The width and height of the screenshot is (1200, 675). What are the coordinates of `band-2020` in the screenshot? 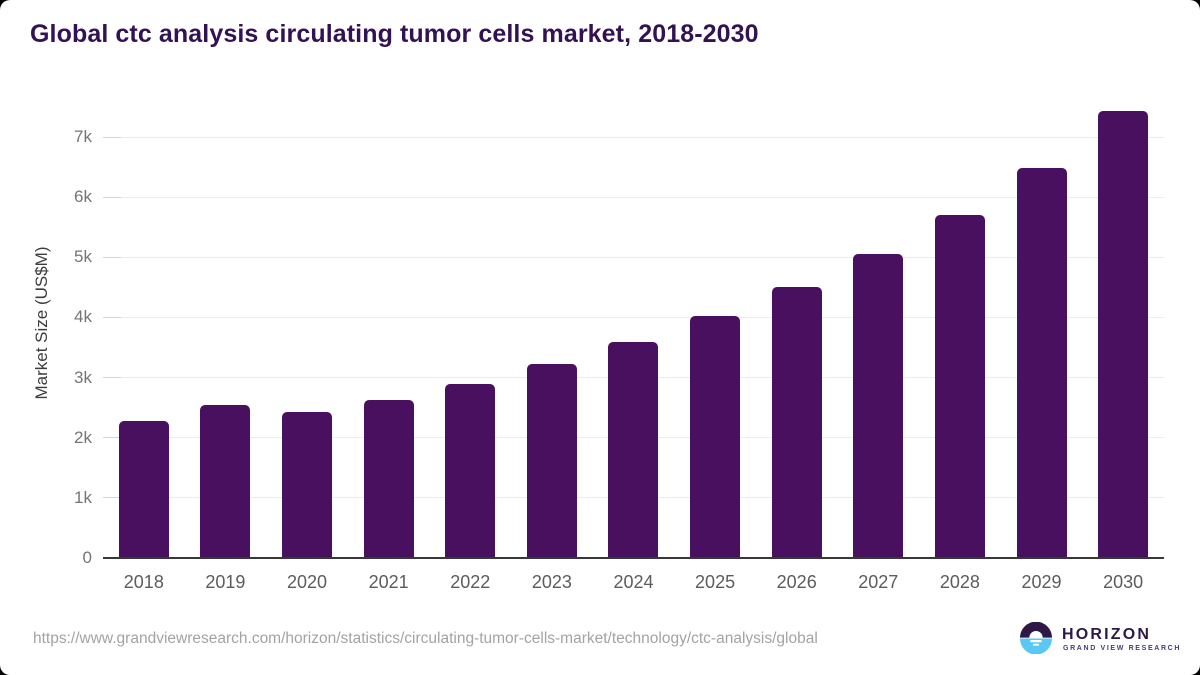 It's located at (307, 347).